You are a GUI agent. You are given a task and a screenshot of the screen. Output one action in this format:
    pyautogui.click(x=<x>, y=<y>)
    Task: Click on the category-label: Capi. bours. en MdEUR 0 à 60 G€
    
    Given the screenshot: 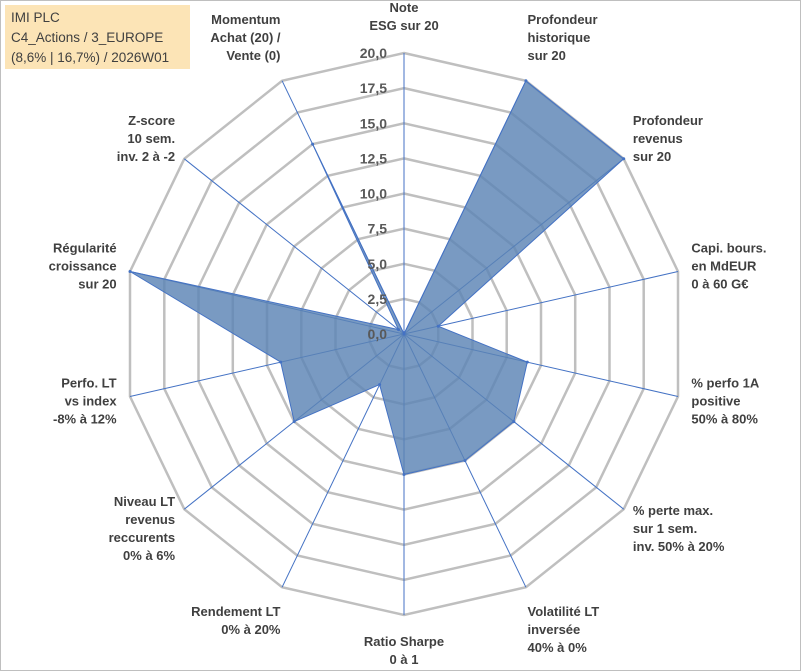 What is the action you would take?
    pyautogui.click(x=728, y=266)
    